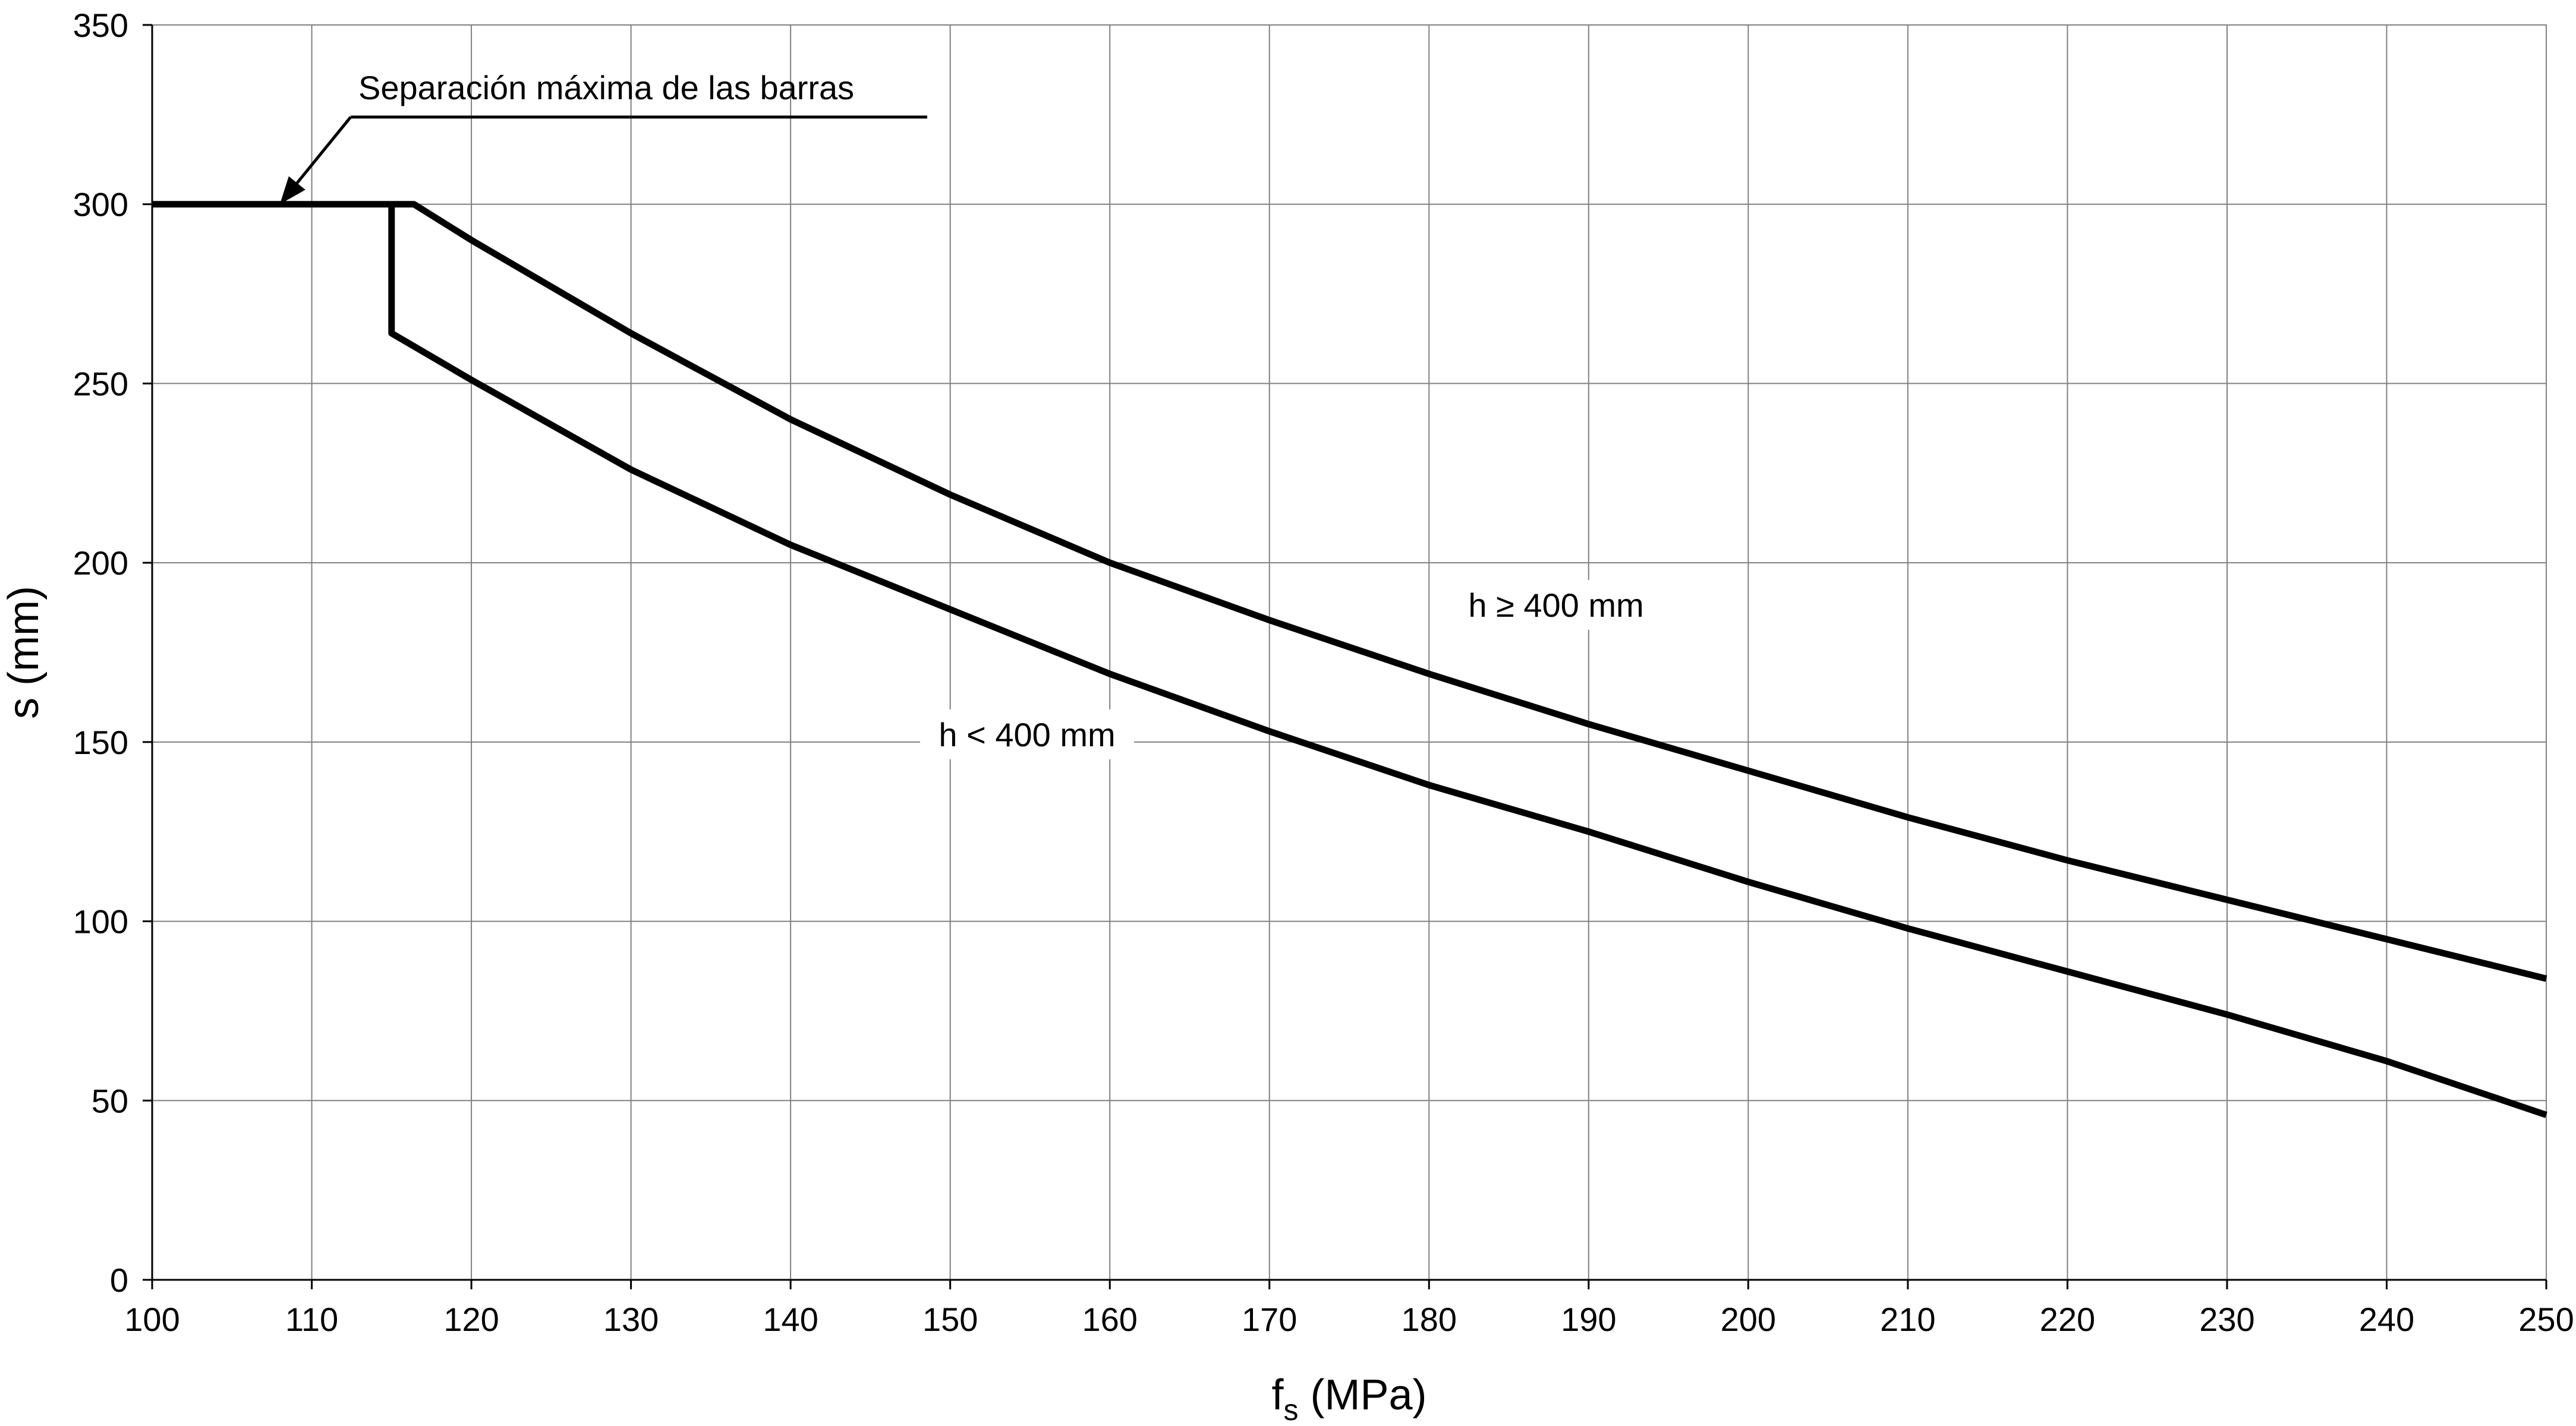 The width and height of the screenshot is (2576, 1426). I want to click on x-tick-label: 220, so click(2067, 1319).